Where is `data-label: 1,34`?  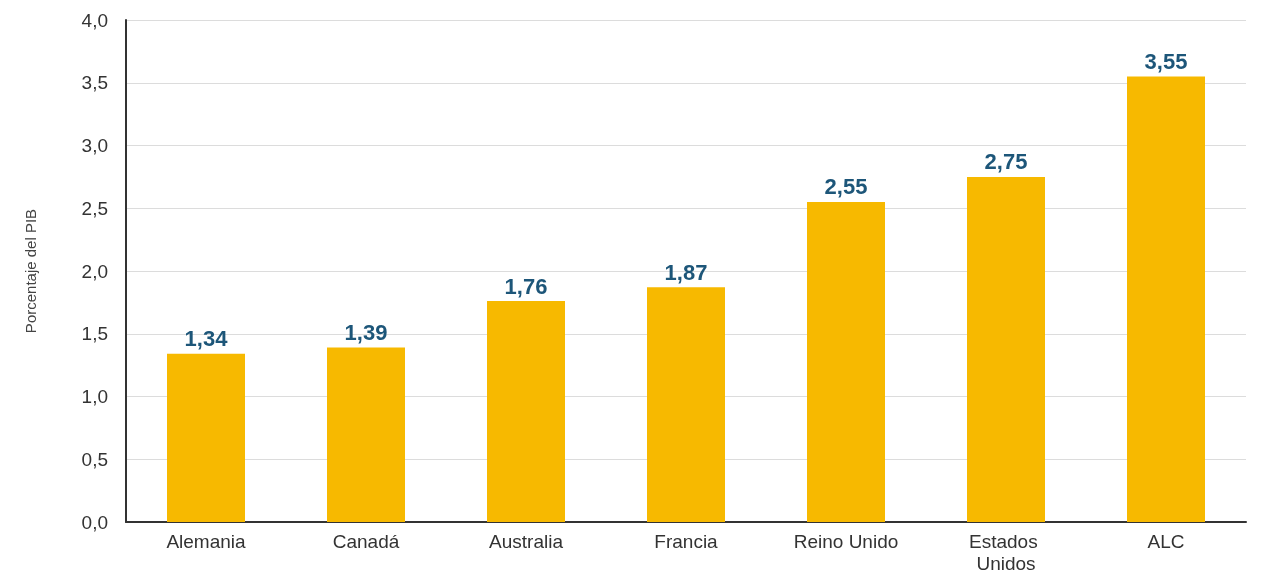 data-label: 1,34 is located at coordinates (206, 339).